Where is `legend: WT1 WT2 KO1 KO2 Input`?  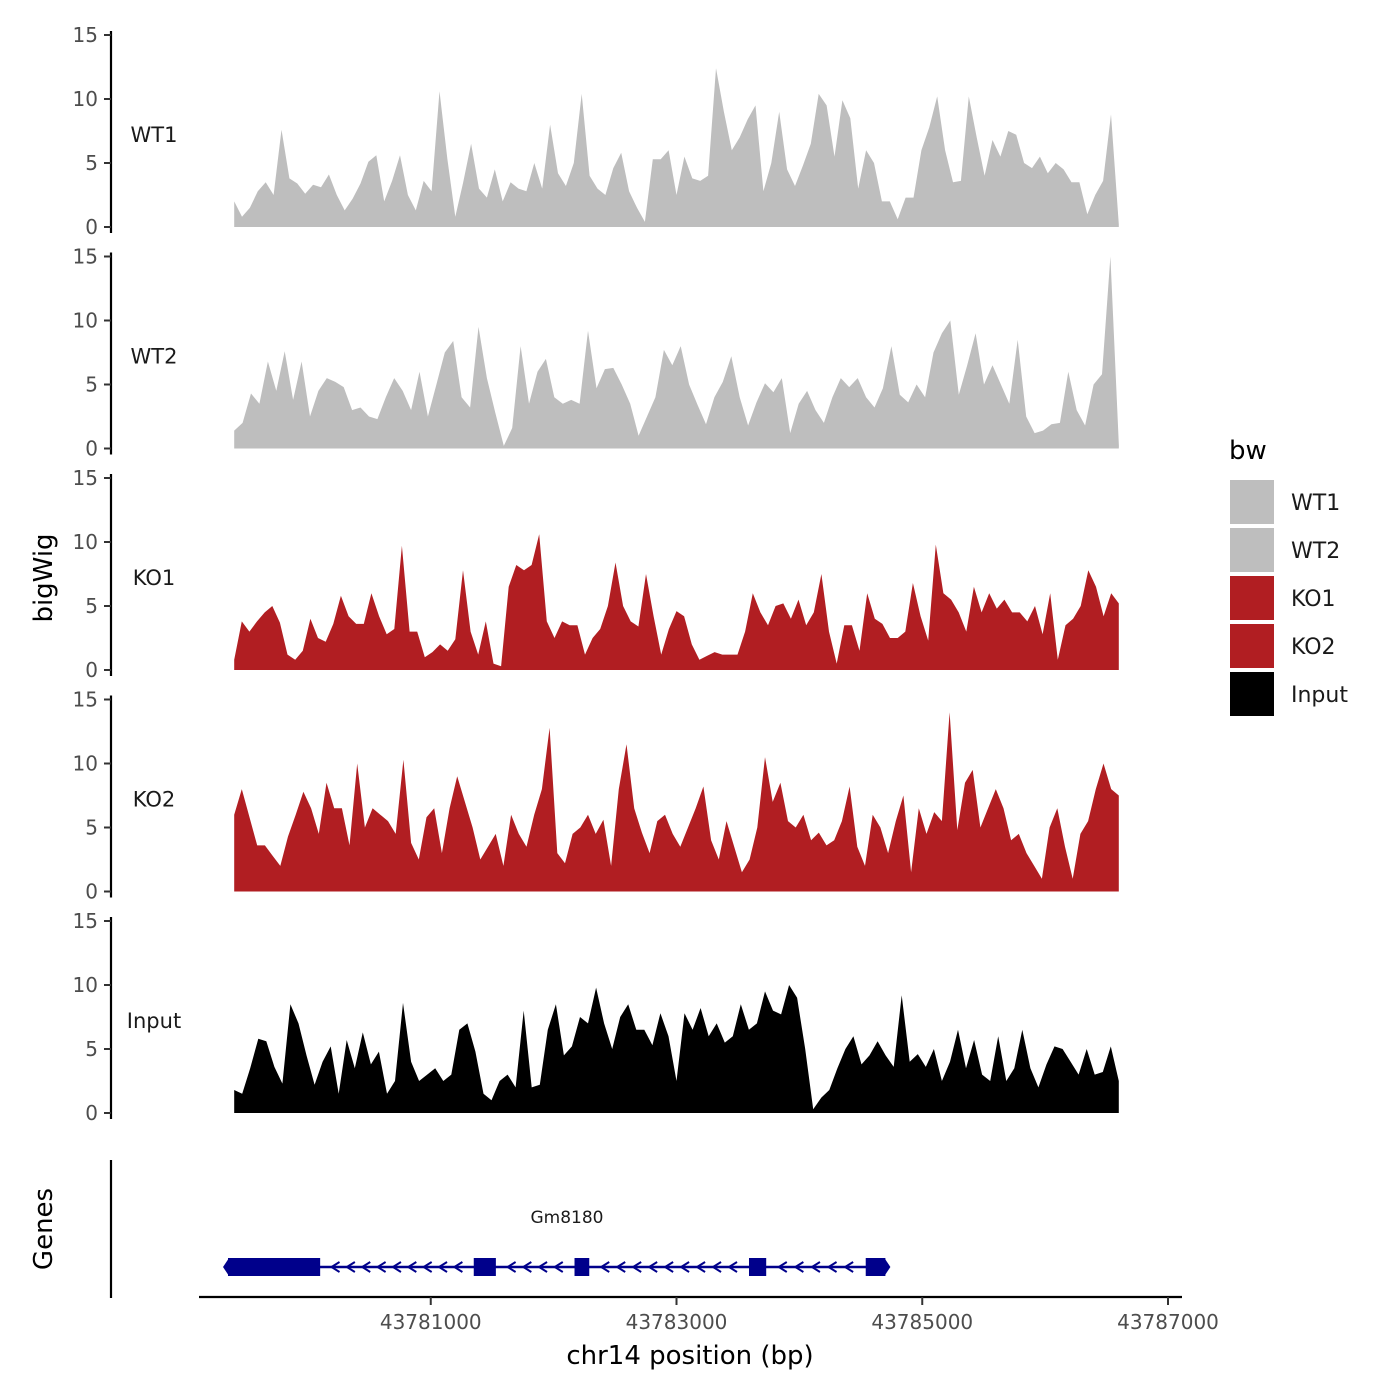
legend: WT1 WT2 KO1 KO2 Input is located at coordinates (1289, 598).